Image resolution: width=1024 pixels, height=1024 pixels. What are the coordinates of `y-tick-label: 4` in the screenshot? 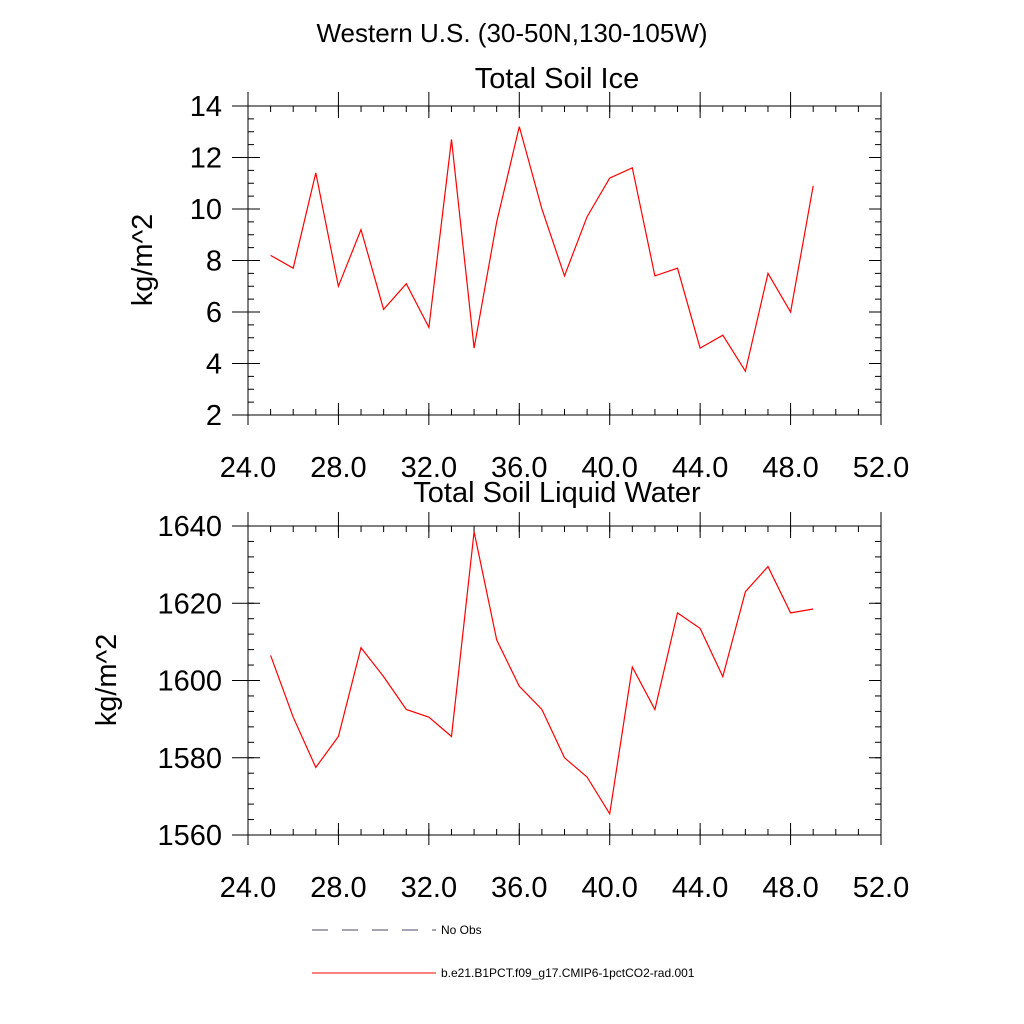 It's located at (214, 365).